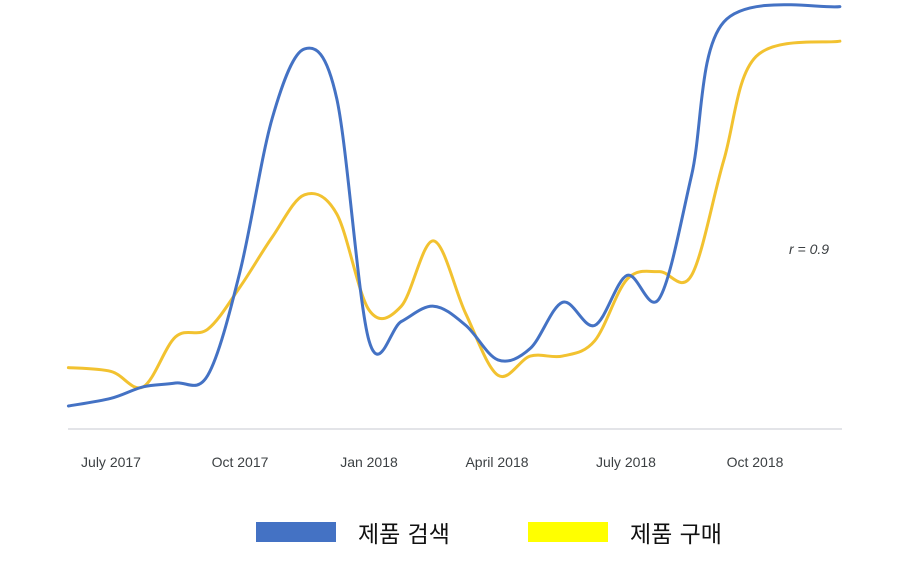  What do you see at coordinates (404, 535) in the screenshot?
I see `legend-label-search: 제품 검색` at bounding box center [404, 535].